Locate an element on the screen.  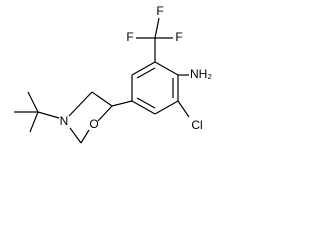
atom-label: N is located at coordinates (64, 121).